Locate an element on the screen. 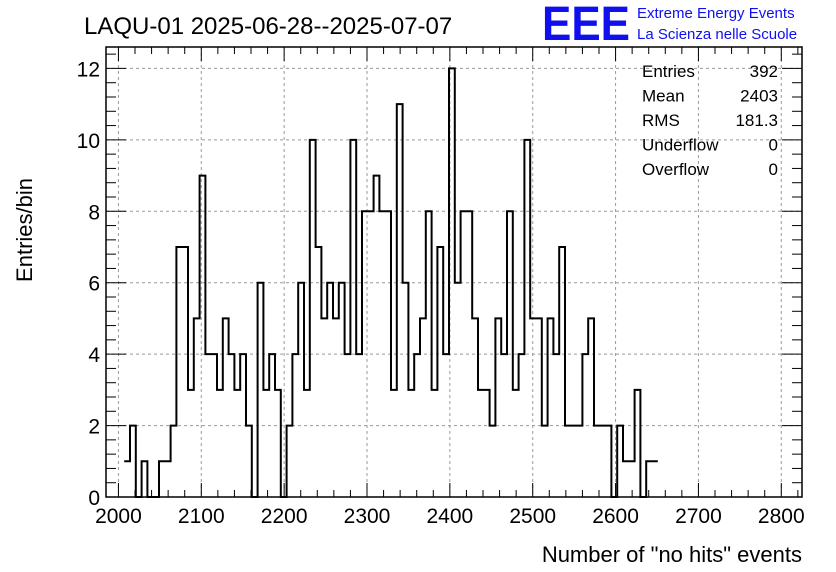 This screenshot has height=572, width=836. x-tick-label: 2000 is located at coordinates (118, 516).